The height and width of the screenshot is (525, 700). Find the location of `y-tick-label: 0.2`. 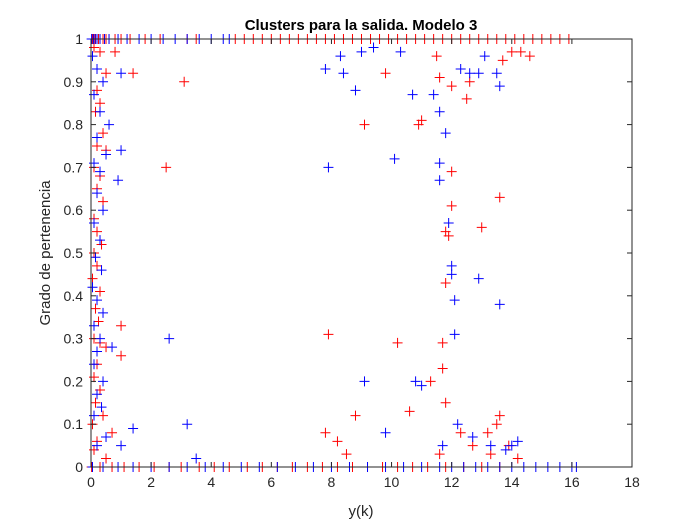

y-tick-label: 0.2 is located at coordinates (74, 381).